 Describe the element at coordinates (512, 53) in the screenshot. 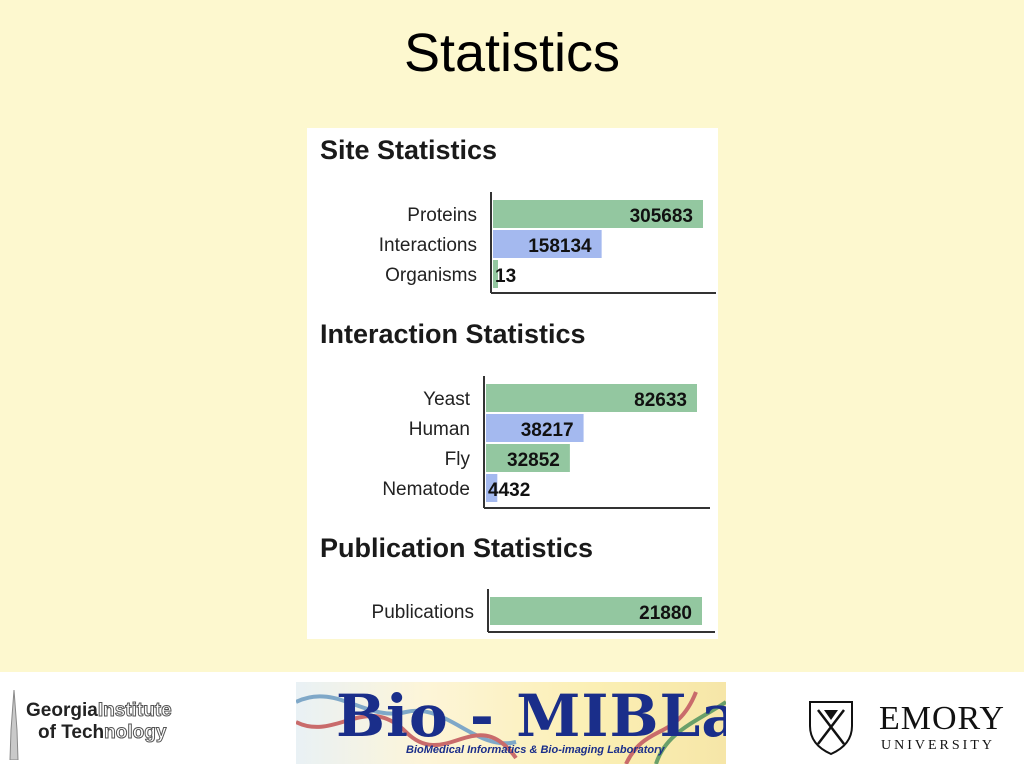

I see `slide-title: Statistics` at that location.